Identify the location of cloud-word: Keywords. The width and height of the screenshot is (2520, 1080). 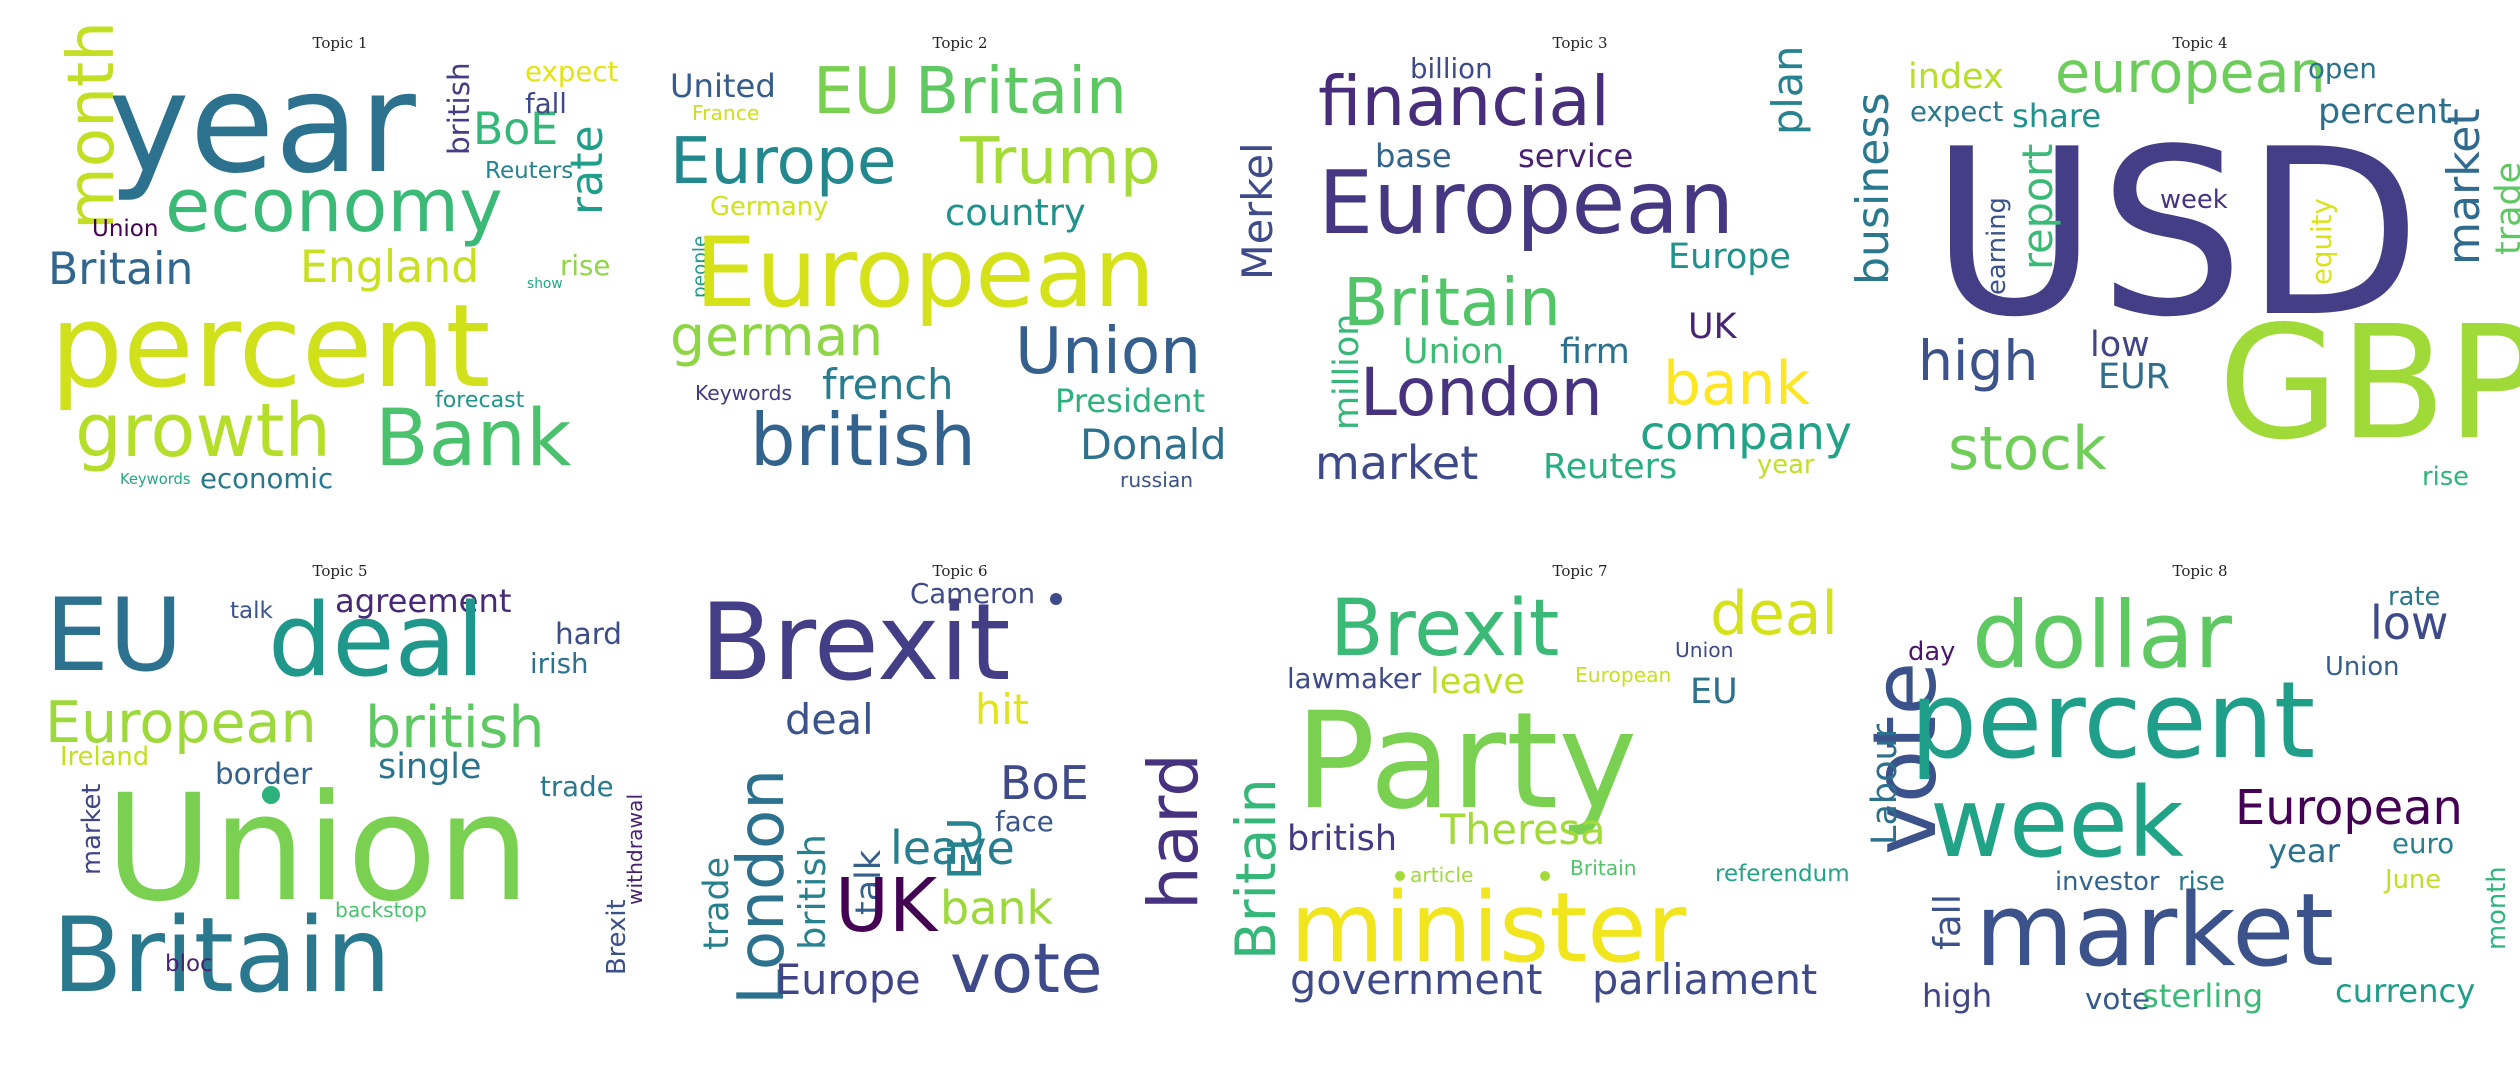
(743, 393).